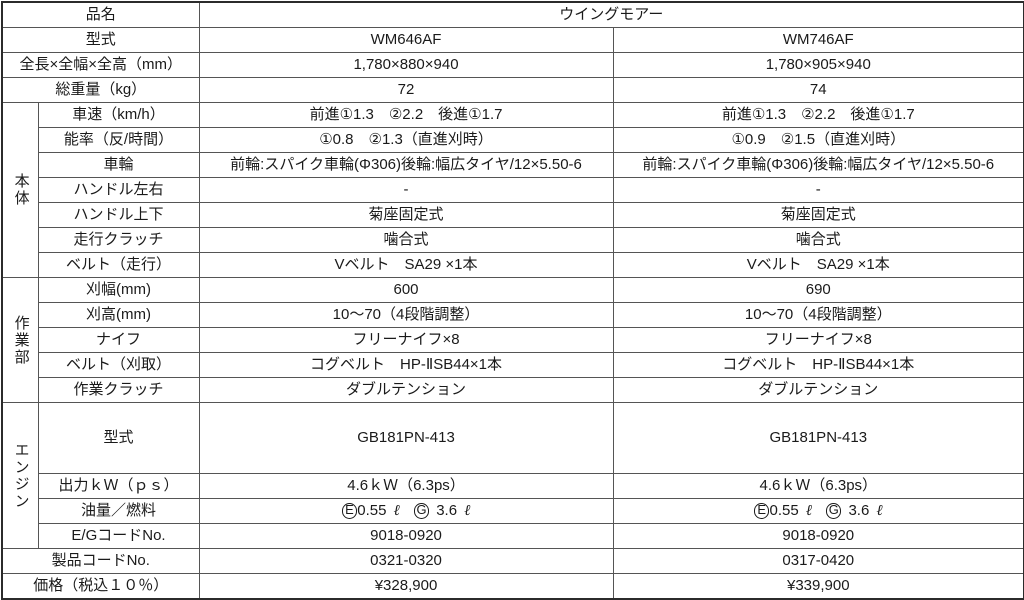 The height and width of the screenshot is (600, 1024). What do you see at coordinates (818, 315) in the screenshot?
I see `cutting-height-value-b: 10〜70（4段階調整）` at bounding box center [818, 315].